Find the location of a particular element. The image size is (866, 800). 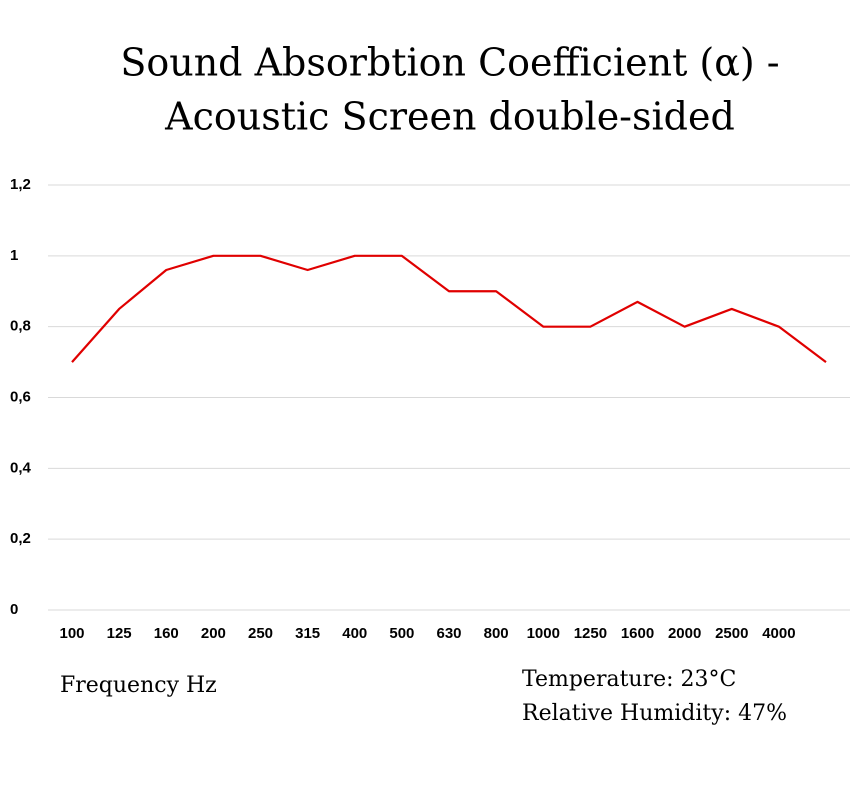

chart-title: Acoustic Screen double-sided is located at coordinates (449, 117).